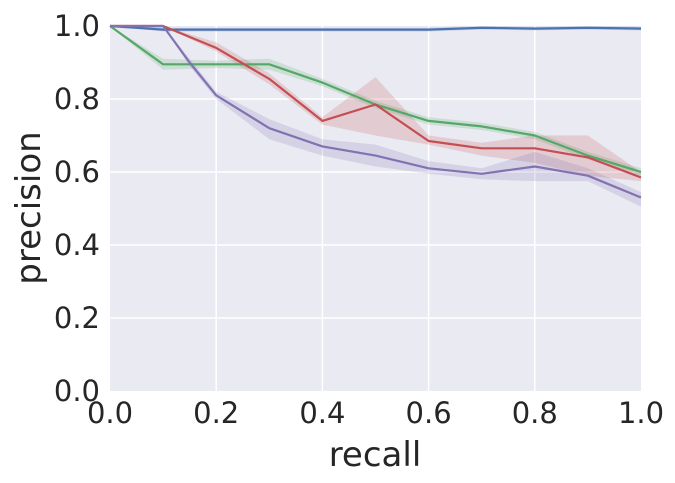 The width and height of the screenshot is (675, 483). What do you see at coordinates (322, 413) in the screenshot?
I see `x-tick-label: 0.4` at bounding box center [322, 413].